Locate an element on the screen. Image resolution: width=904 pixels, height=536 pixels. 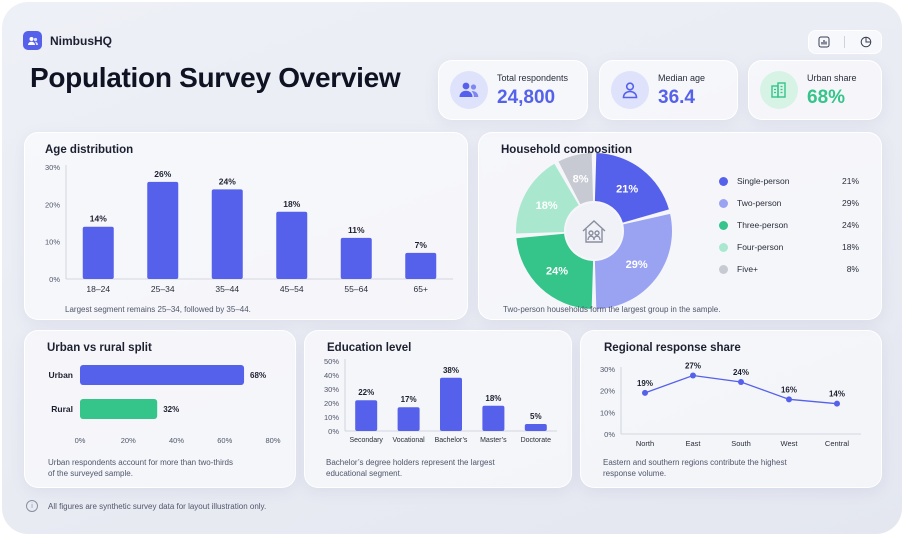
brand: NimbusHQ is located at coordinates (67, 40).